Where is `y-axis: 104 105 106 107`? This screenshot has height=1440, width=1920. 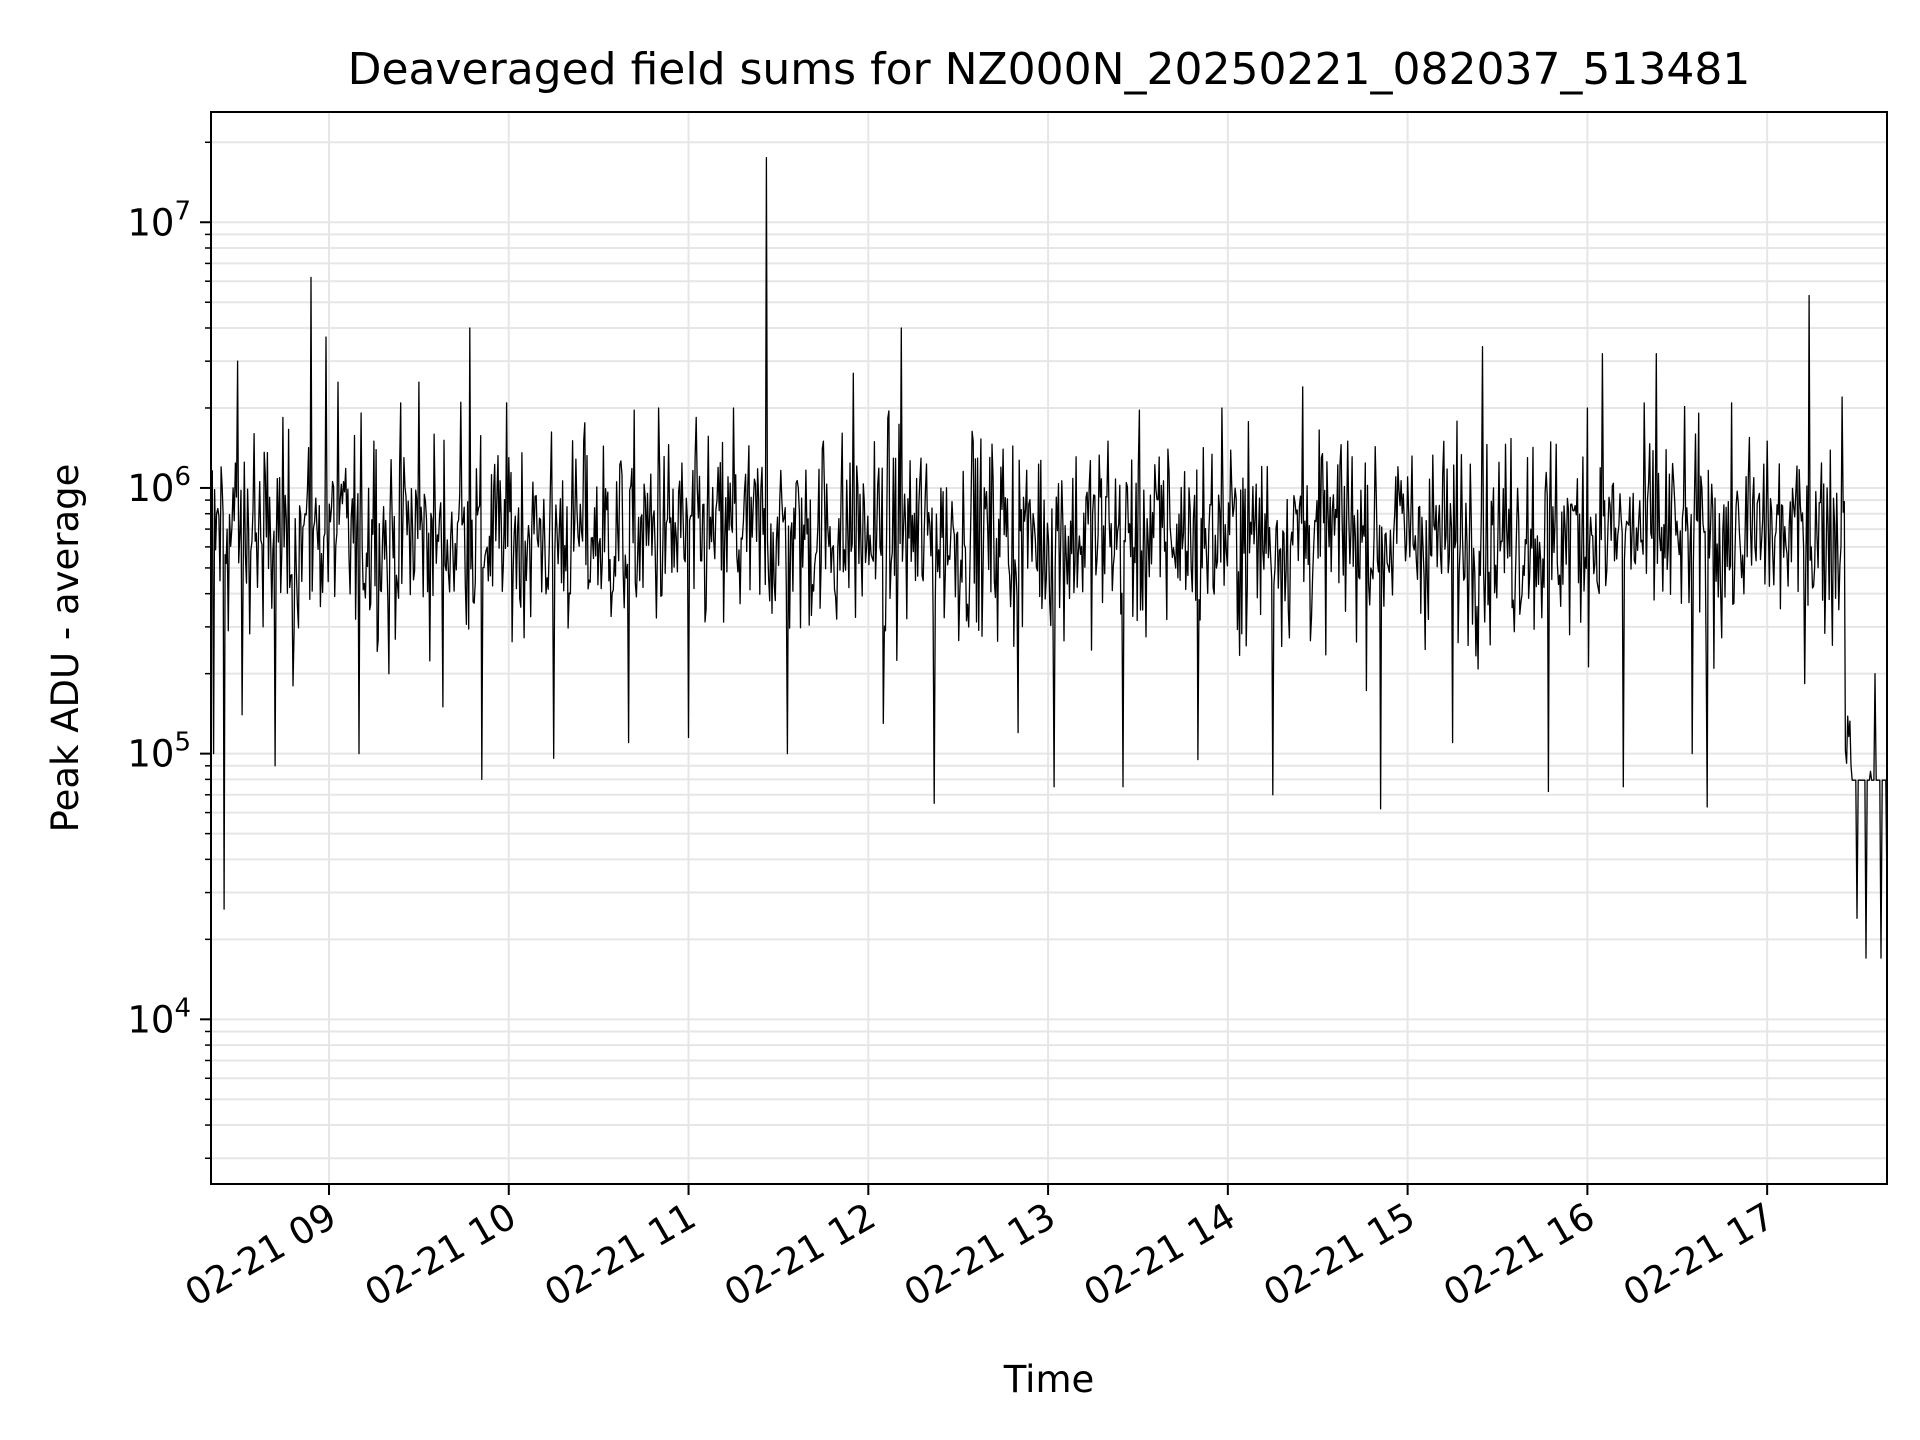
y-axis: 104 105 106 107 is located at coordinates (169, 650).